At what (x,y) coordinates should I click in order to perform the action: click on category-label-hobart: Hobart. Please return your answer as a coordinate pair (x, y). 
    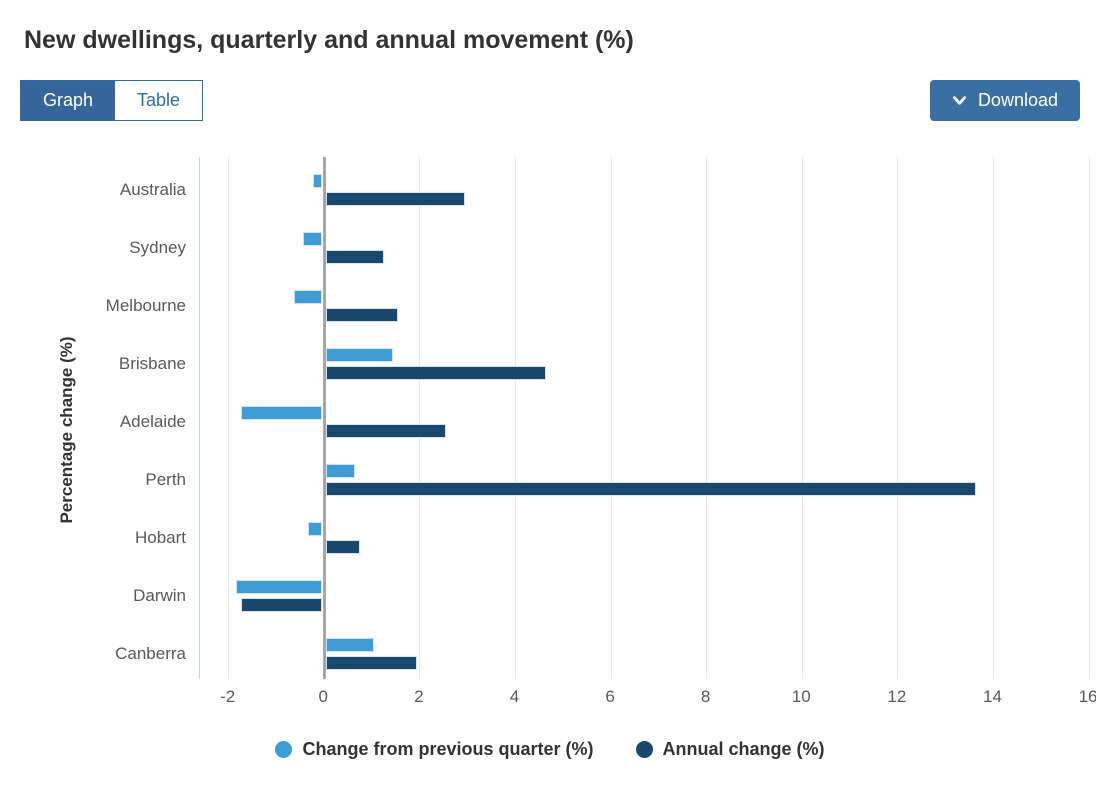
    Looking at the image, I should click on (160, 537).